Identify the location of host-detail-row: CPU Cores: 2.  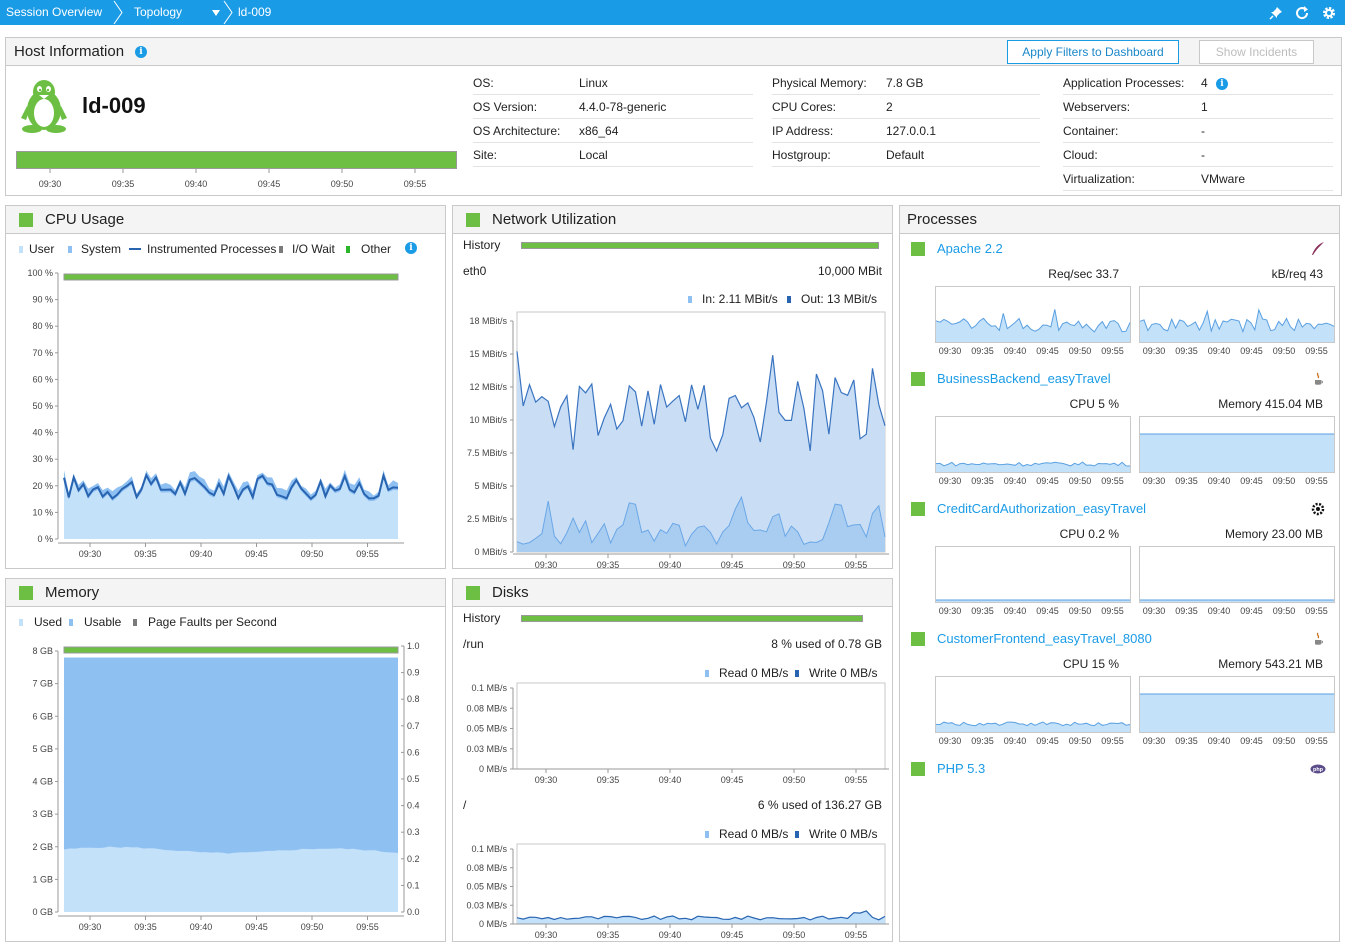
(906, 107).